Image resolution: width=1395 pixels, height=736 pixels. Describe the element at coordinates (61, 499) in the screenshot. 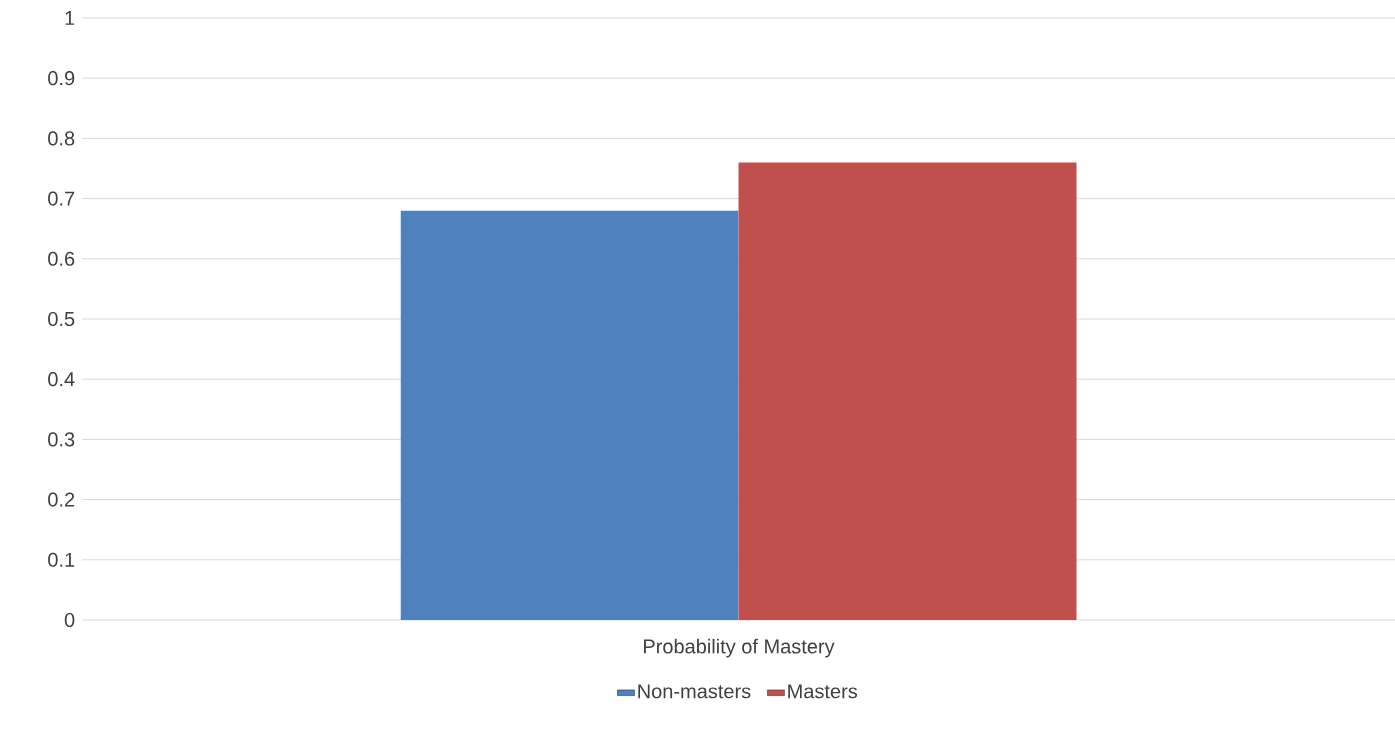

I see `y-tick-label: 0.2` at that location.